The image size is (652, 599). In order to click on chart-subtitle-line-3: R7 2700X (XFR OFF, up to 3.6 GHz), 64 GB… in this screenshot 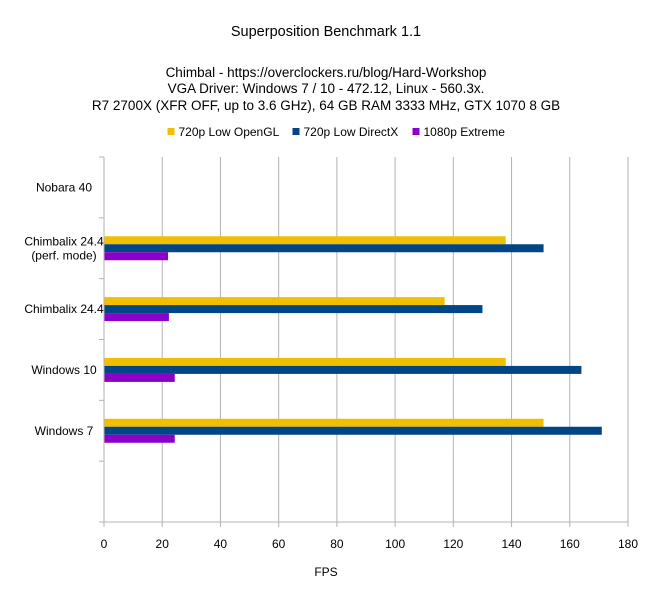, I will do `click(326, 105)`.